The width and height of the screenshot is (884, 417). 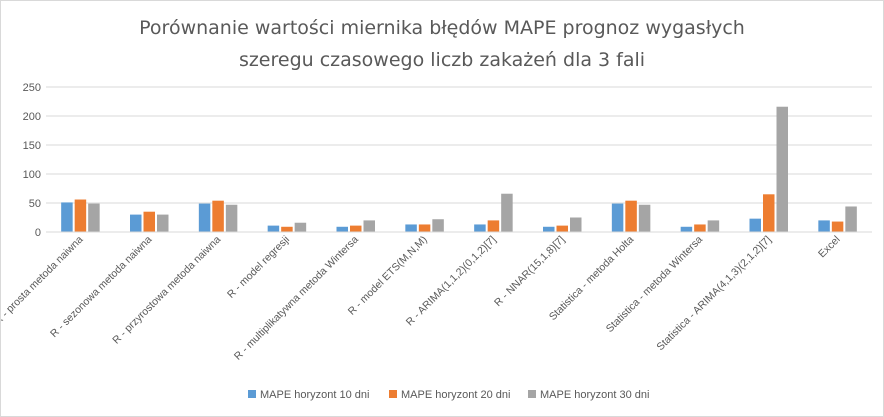 What do you see at coordinates (32, 175) in the screenshot?
I see `y-tick-label: 100` at bounding box center [32, 175].